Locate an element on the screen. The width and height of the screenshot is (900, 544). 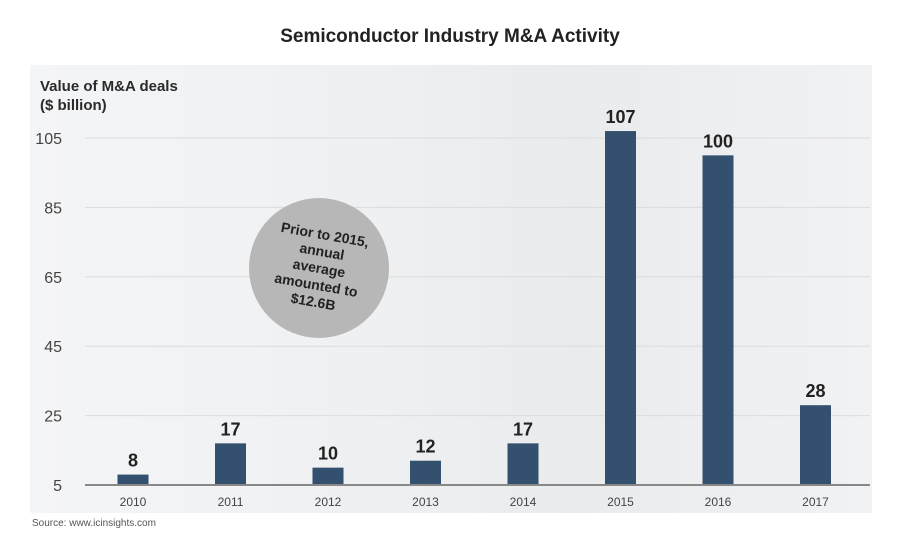
bar-2016 is located at coordinates (718, 320).